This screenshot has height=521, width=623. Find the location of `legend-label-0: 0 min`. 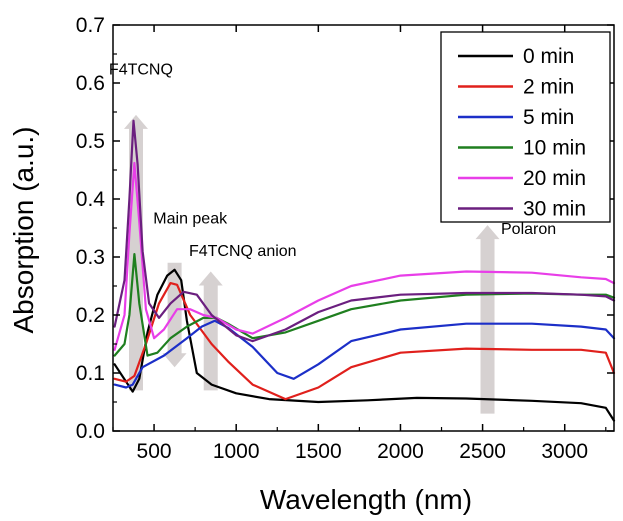

legend-label-0: 0 min is located at coordinates (548, 56).